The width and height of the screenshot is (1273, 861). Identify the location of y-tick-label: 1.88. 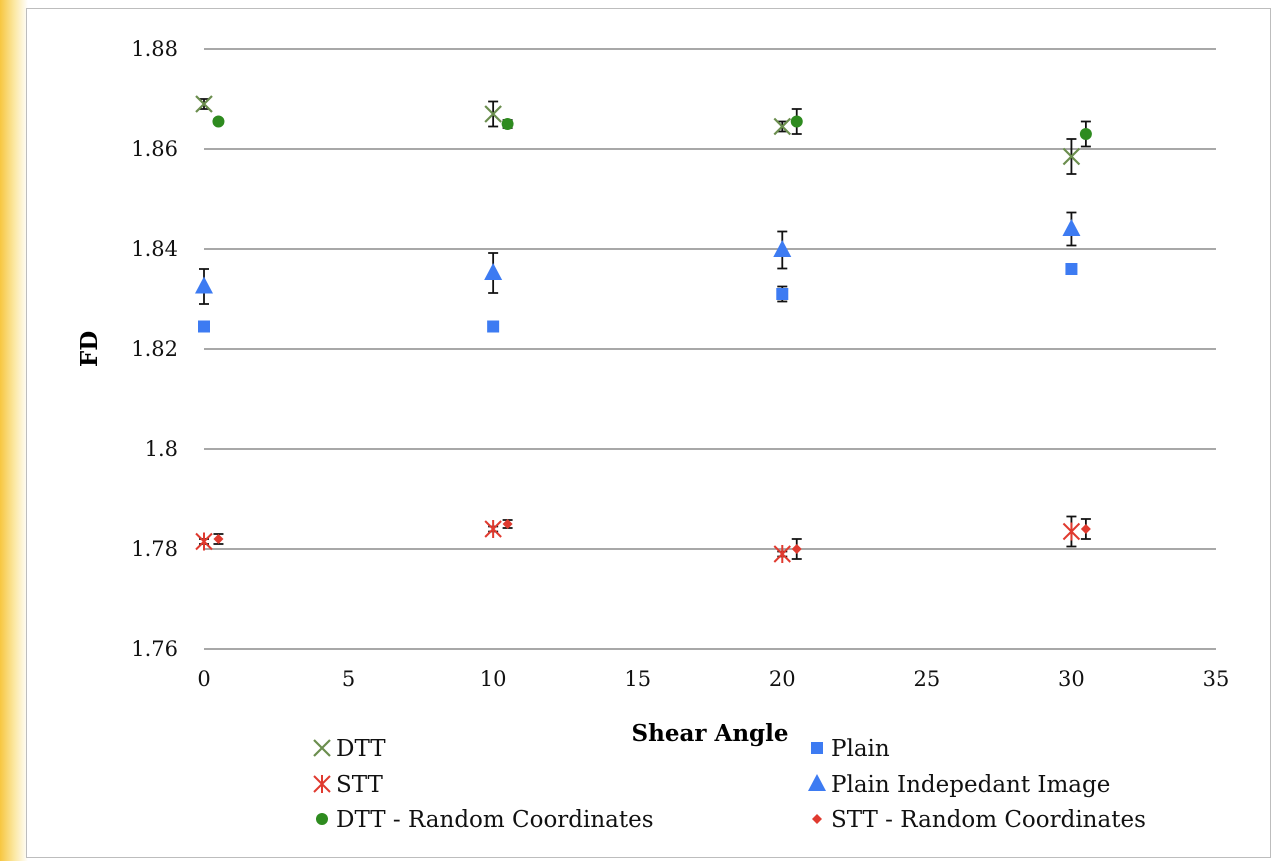
(154, 49).